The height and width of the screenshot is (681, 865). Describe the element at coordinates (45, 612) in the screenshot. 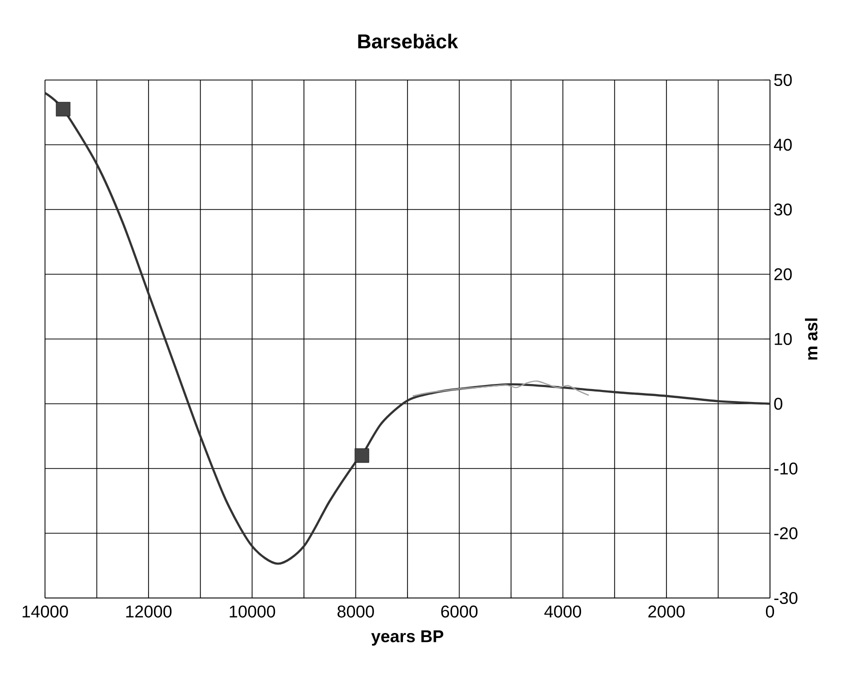

I see `x-tick-label: 14000` at that location.